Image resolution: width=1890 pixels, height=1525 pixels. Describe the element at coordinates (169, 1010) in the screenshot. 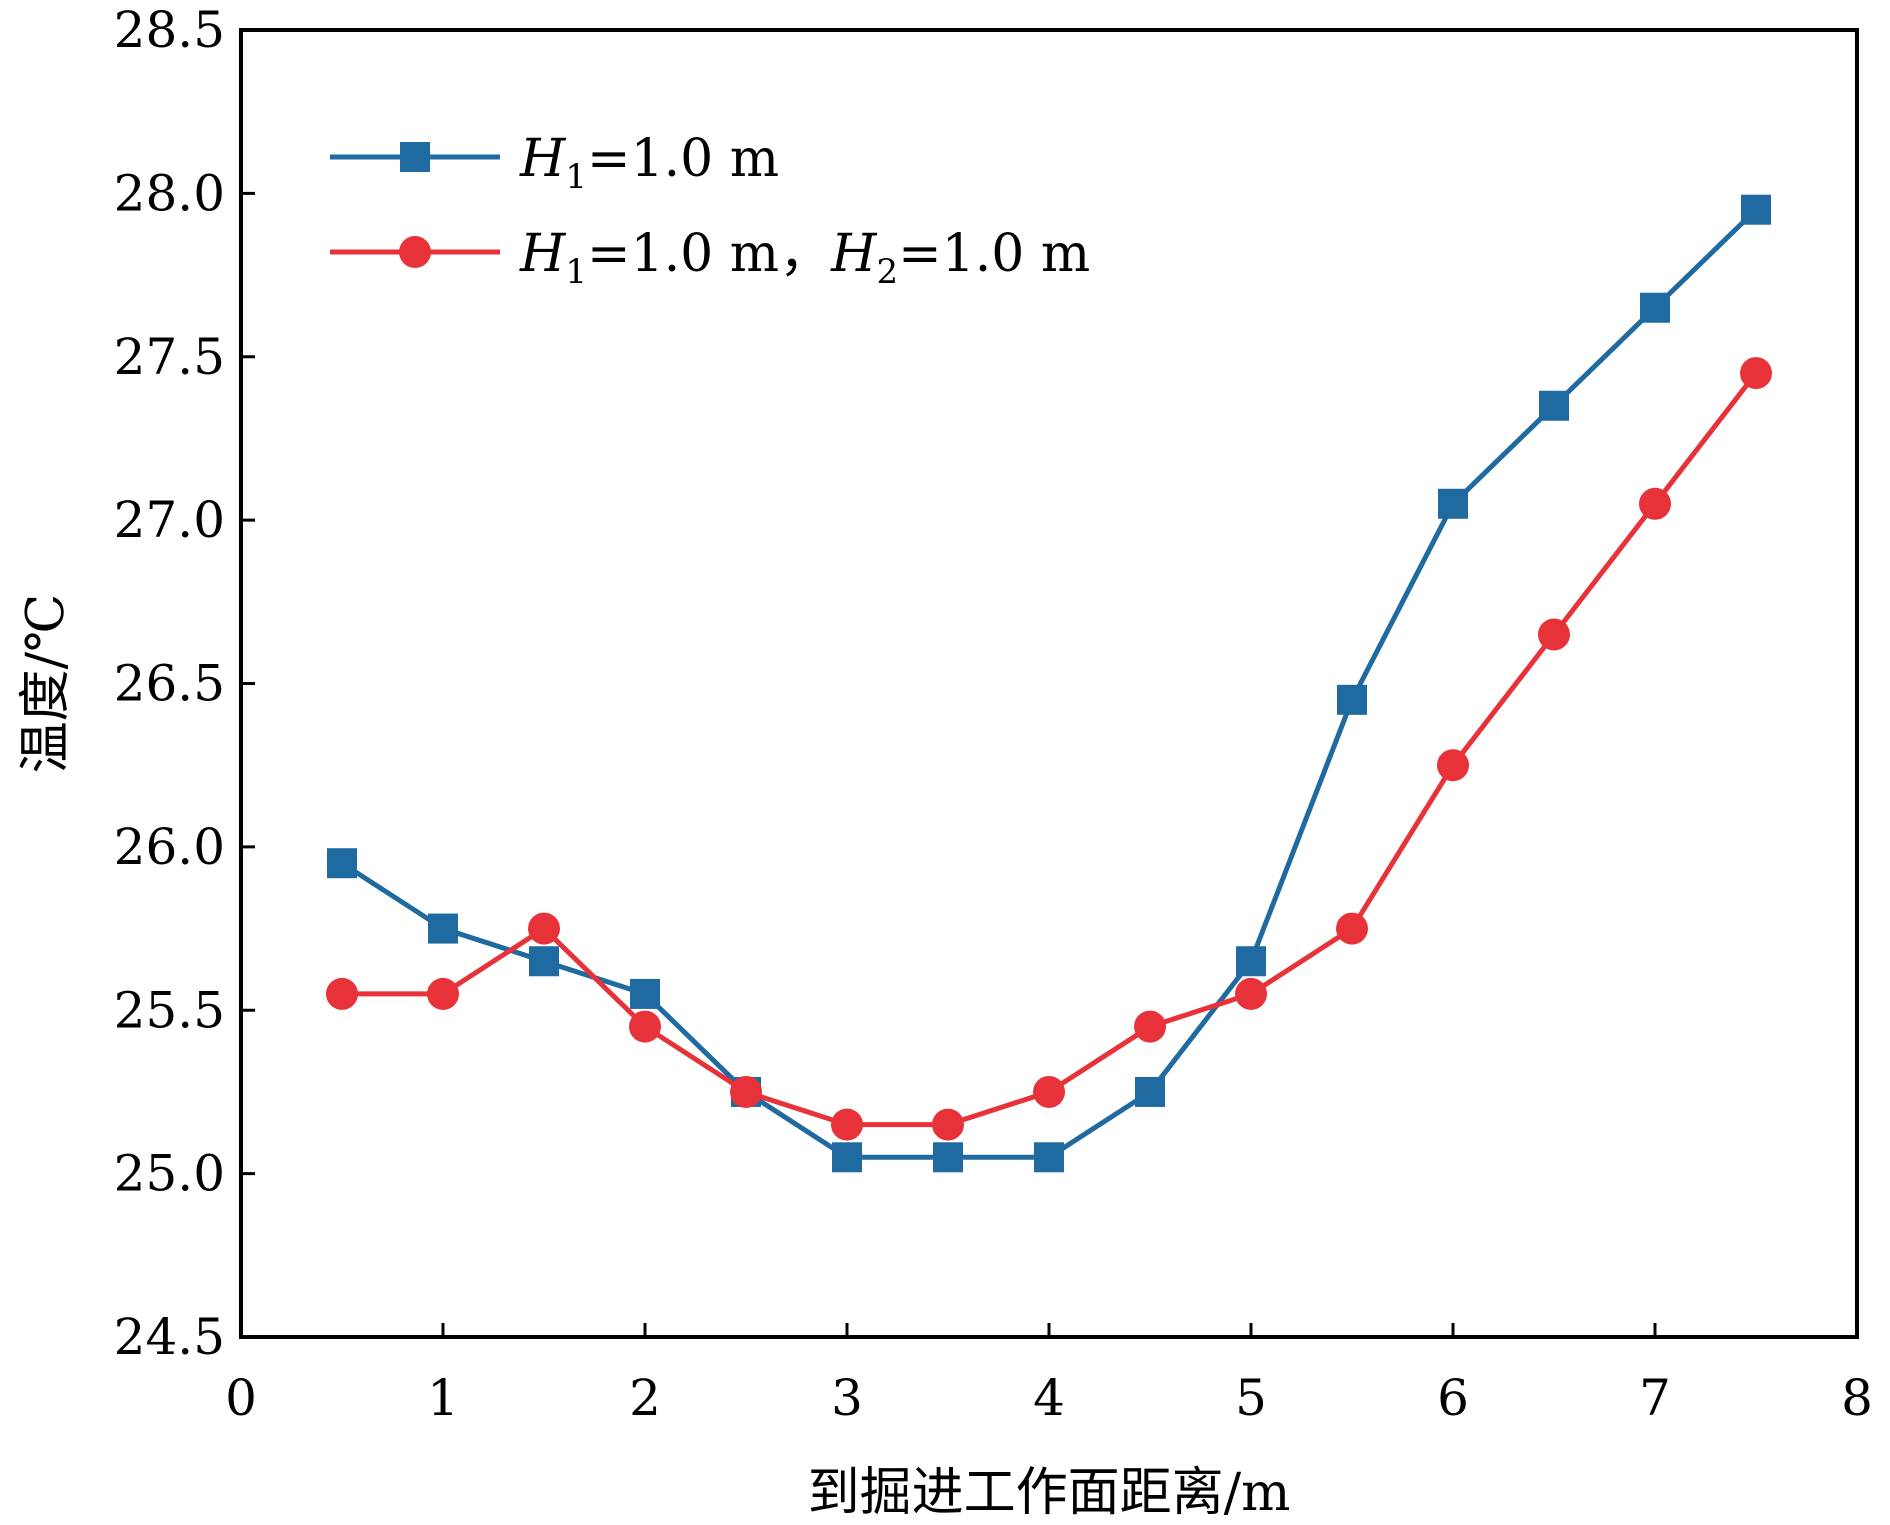

I see `y-tick-label: 25.5` at that location.